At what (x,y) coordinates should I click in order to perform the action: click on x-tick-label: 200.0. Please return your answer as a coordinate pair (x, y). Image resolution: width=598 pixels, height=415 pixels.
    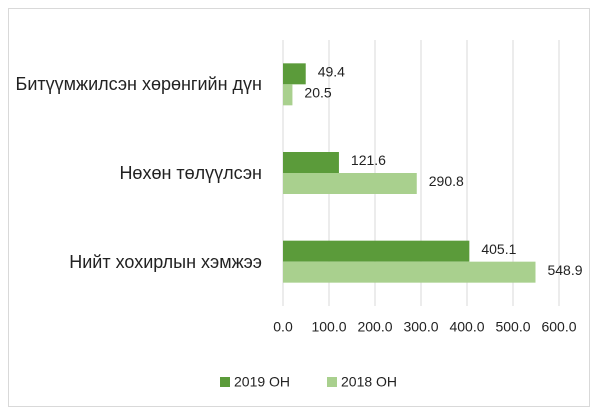
    Looking at the image, I should click on (374, 327).